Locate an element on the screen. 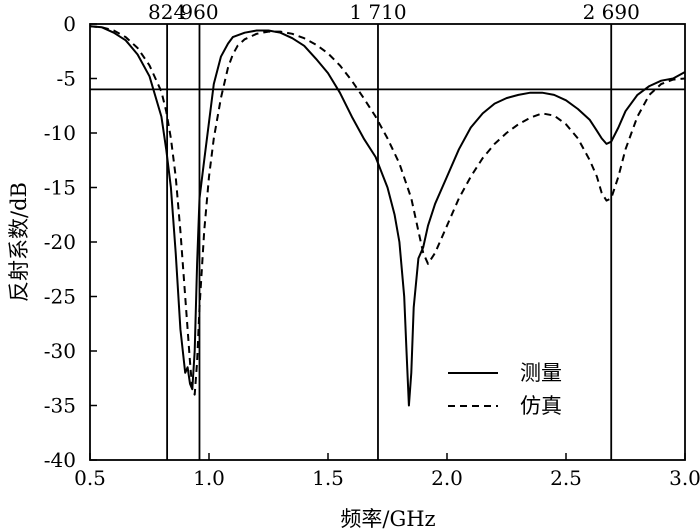 This screenshot has width=700, height=531. x-tick-label: 2.5 is located at coordinates (566, 478).